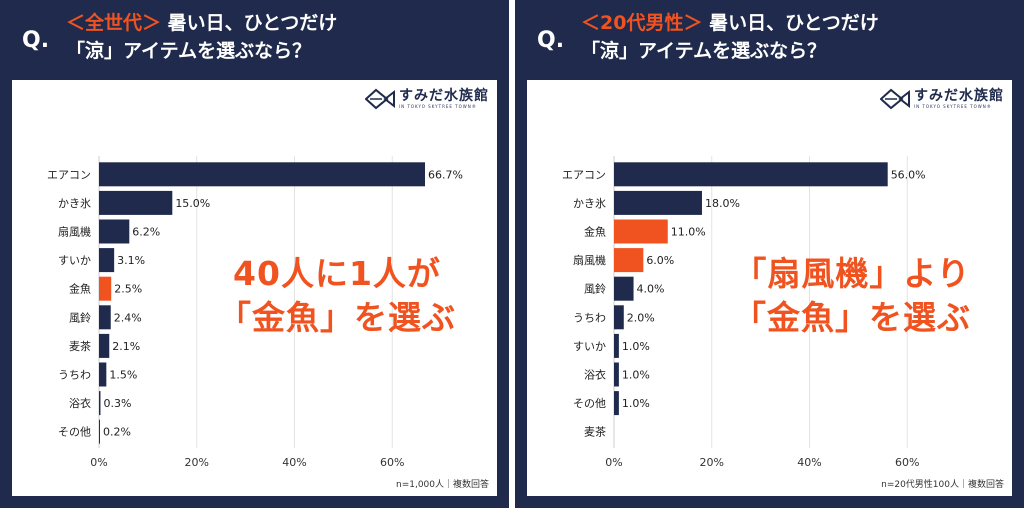  Describe the element at coordinates (126, 346) in the screenshot. I see `value-label: 2.1%` at that location.